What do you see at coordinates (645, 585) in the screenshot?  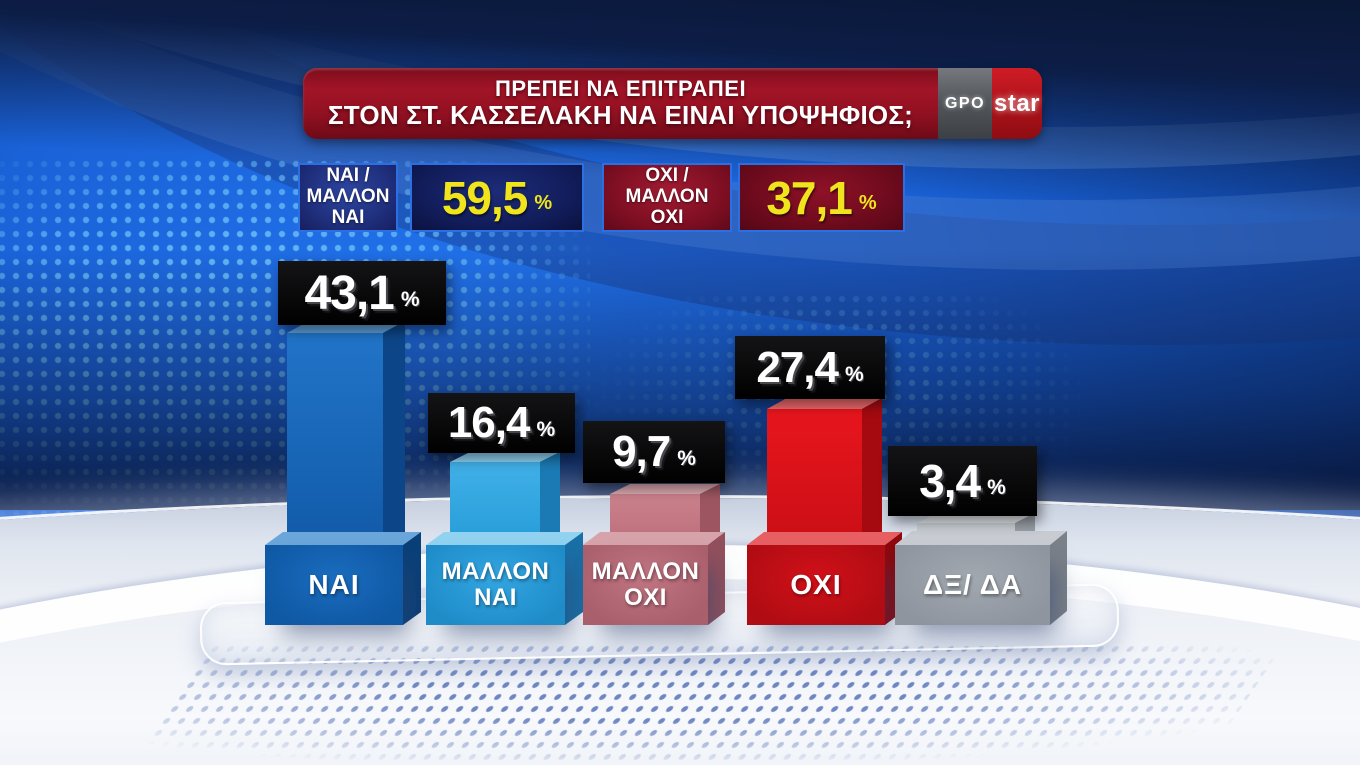 I see `bar-category-label: ΜΑΛΛΟΝ ΟΧΙ` at bounding box center [645, 585].